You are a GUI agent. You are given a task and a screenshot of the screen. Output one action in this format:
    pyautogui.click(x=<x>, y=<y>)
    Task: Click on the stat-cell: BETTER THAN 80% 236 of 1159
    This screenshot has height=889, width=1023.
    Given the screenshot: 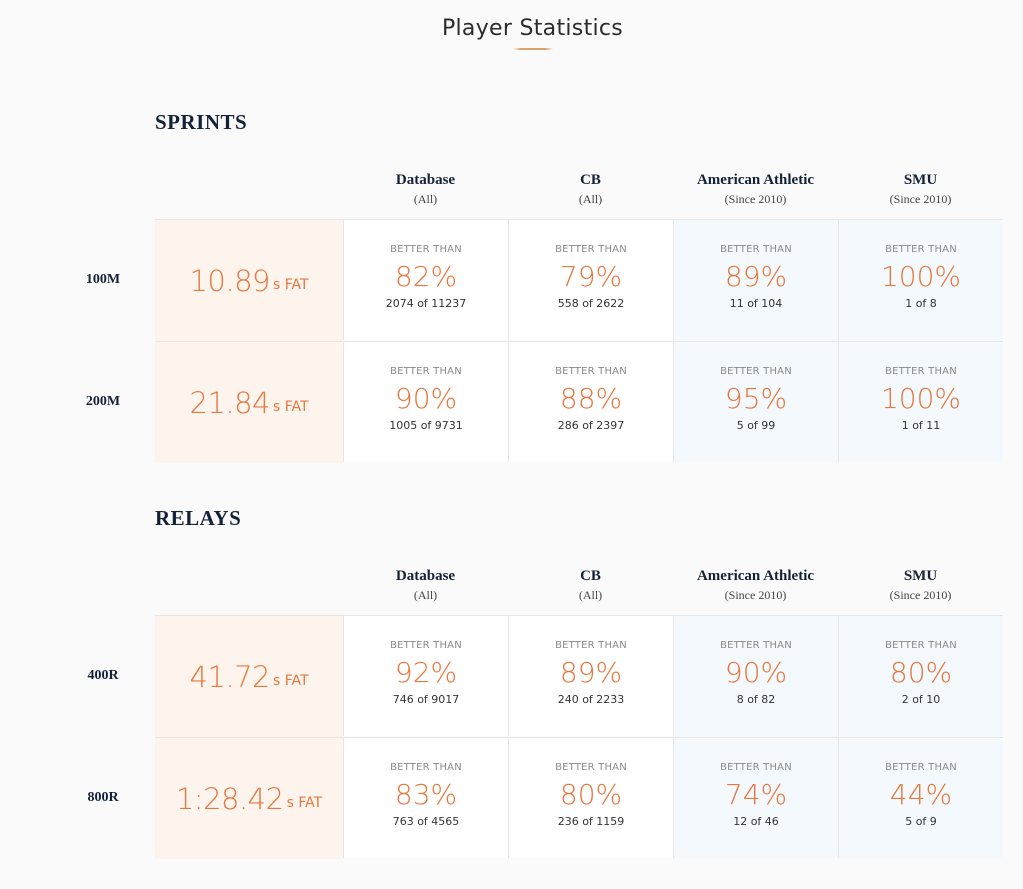 What is the action you would take?
    pyautogui.click(x=590, y=797)
    